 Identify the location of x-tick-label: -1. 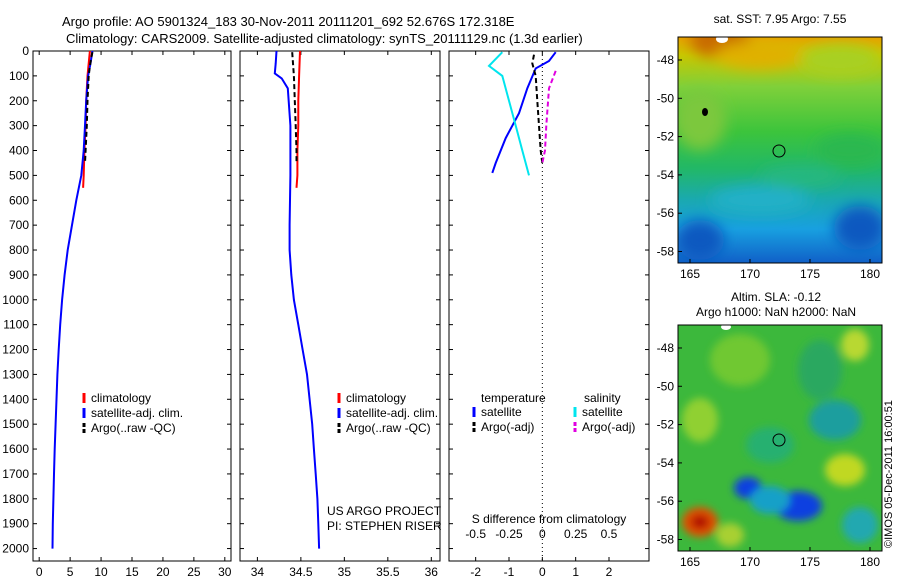
(509, 572).